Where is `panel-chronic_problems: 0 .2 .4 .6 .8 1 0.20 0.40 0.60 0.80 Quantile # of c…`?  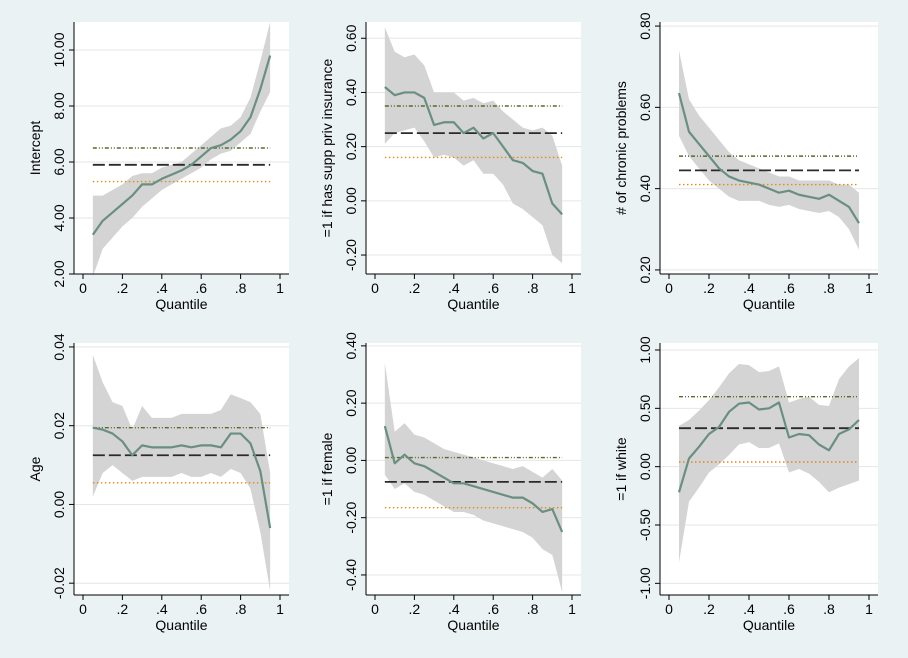
panel-chronic_problems: 0 .2 .4 .6 .8 1 0.20 0.40 0.60 0.80 Quantile # of c… is located at coordinates (745, 162).